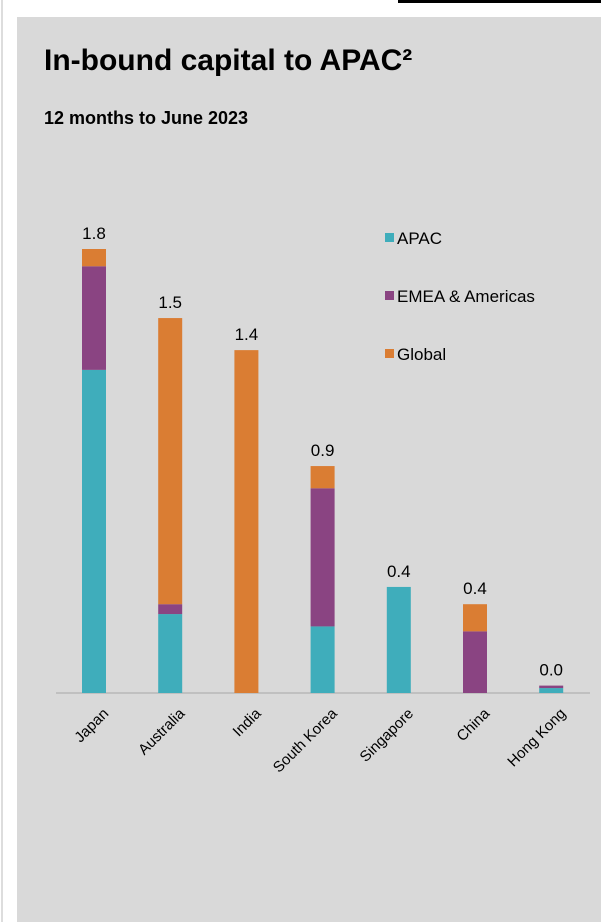 Image resolution: width=601 pixels, height=922 pixels. I want to click on total-label: 1.4, so click(247, 334).